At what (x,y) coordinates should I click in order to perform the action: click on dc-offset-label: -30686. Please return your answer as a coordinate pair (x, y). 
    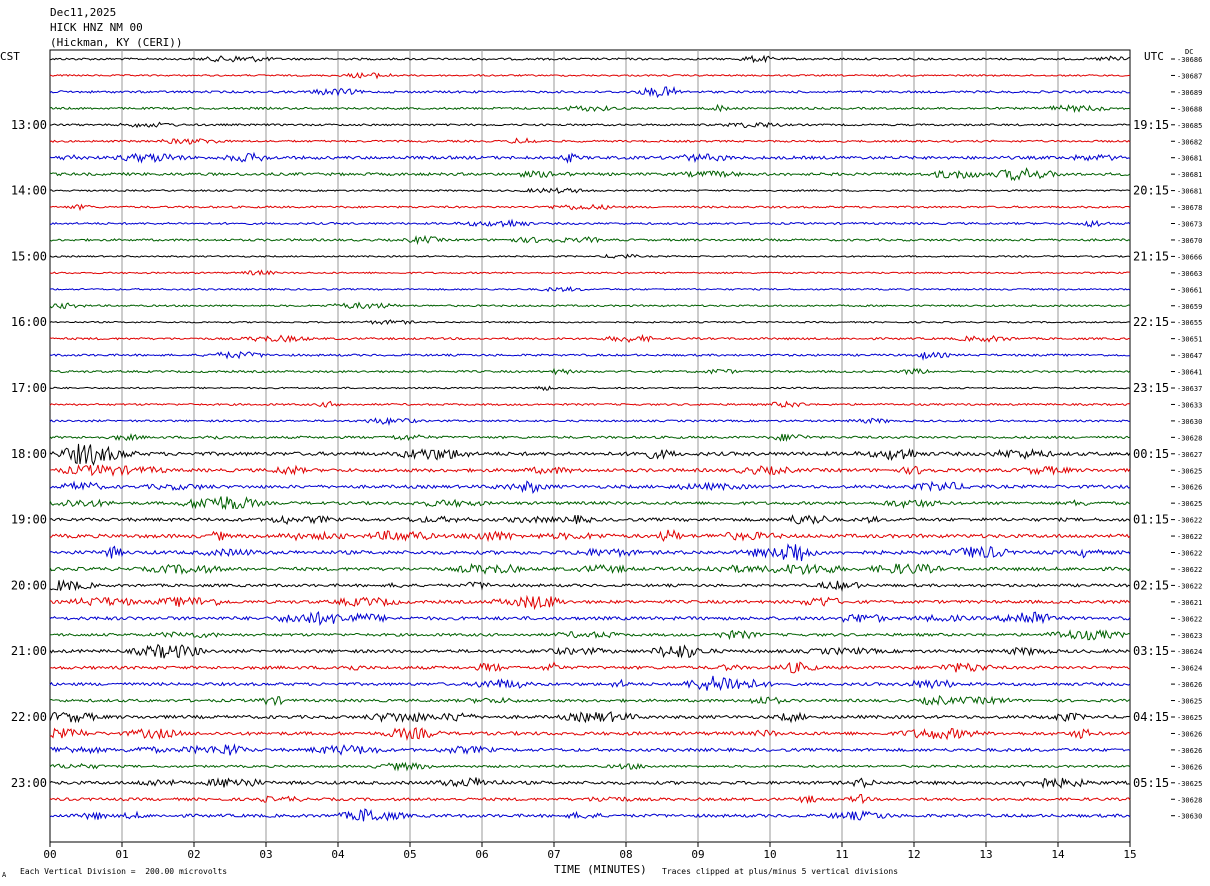
    Looking at the image, I should click on (1189, 60).